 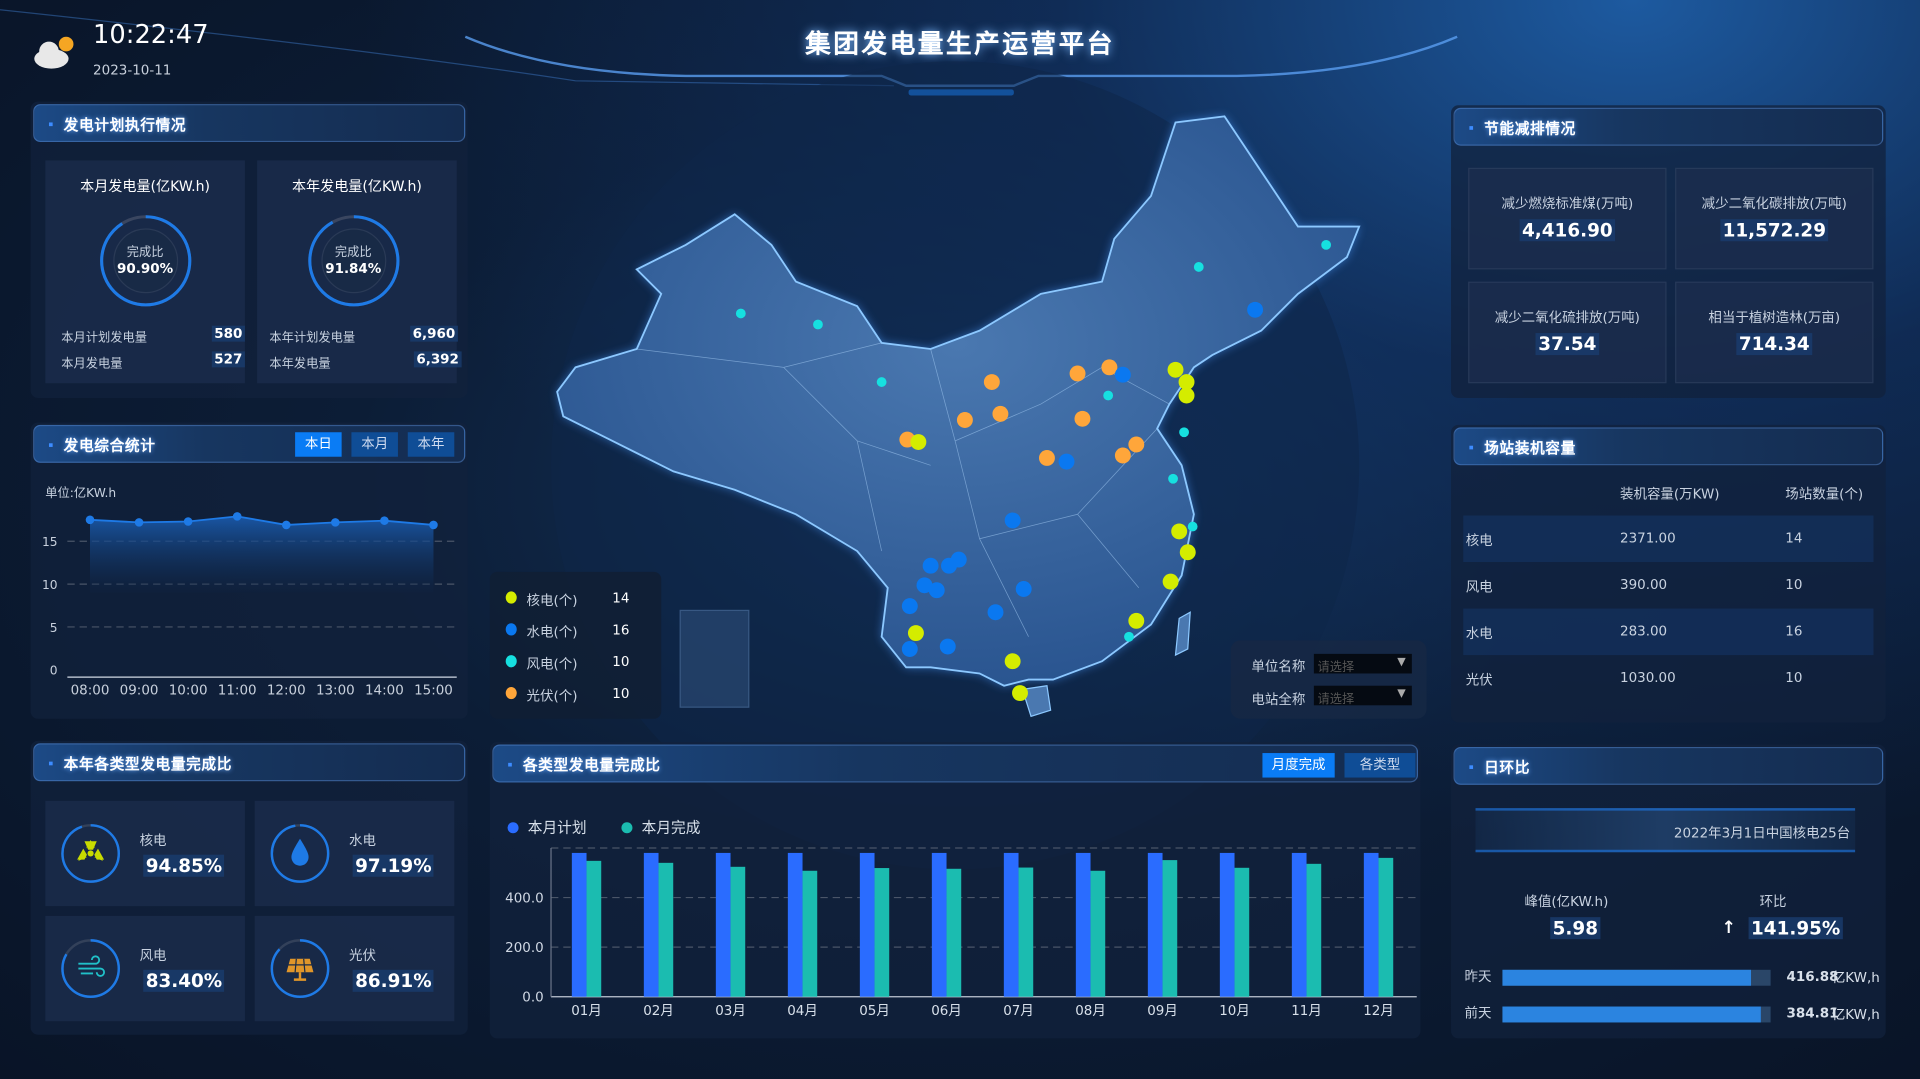 I want to click on x-tick-label: 03月, so click(x=730, y=1011).